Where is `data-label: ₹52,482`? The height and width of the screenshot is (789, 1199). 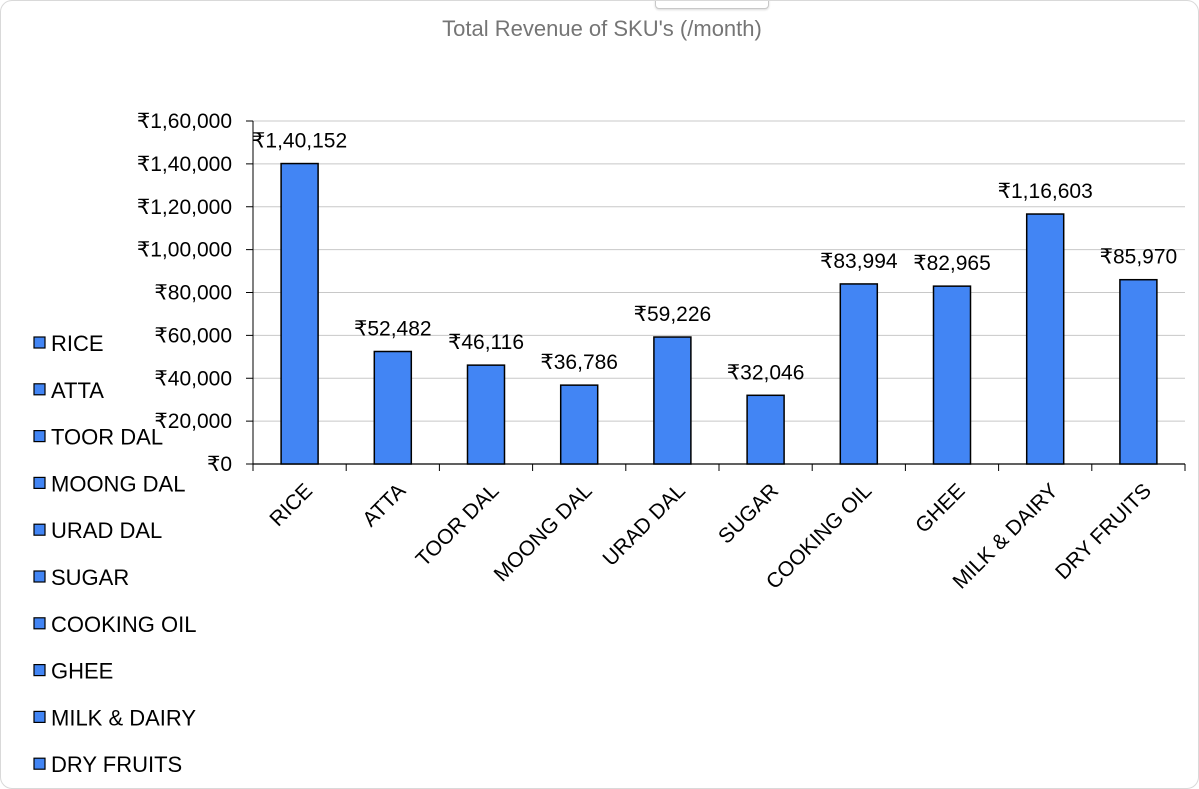 data-label: ₹52,482 is located at coordinates (393, 328).